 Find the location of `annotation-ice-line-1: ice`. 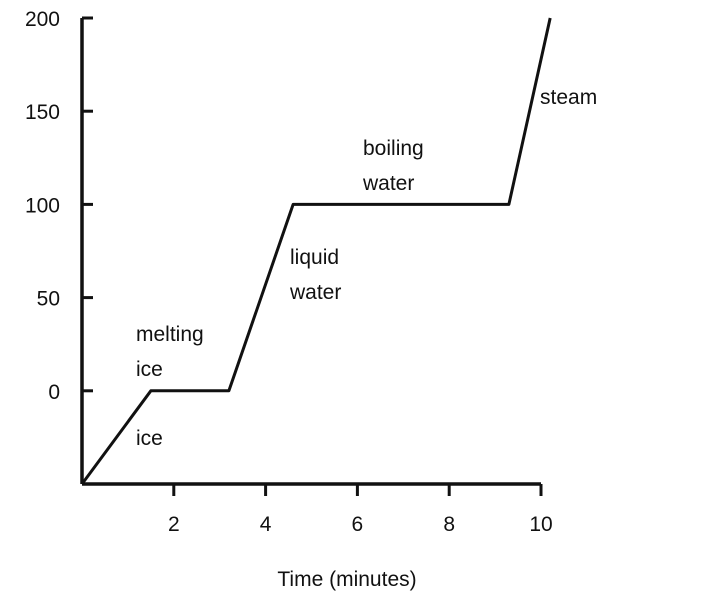

annotation-ice-line-1: ice is located at coordinates (149, 438).